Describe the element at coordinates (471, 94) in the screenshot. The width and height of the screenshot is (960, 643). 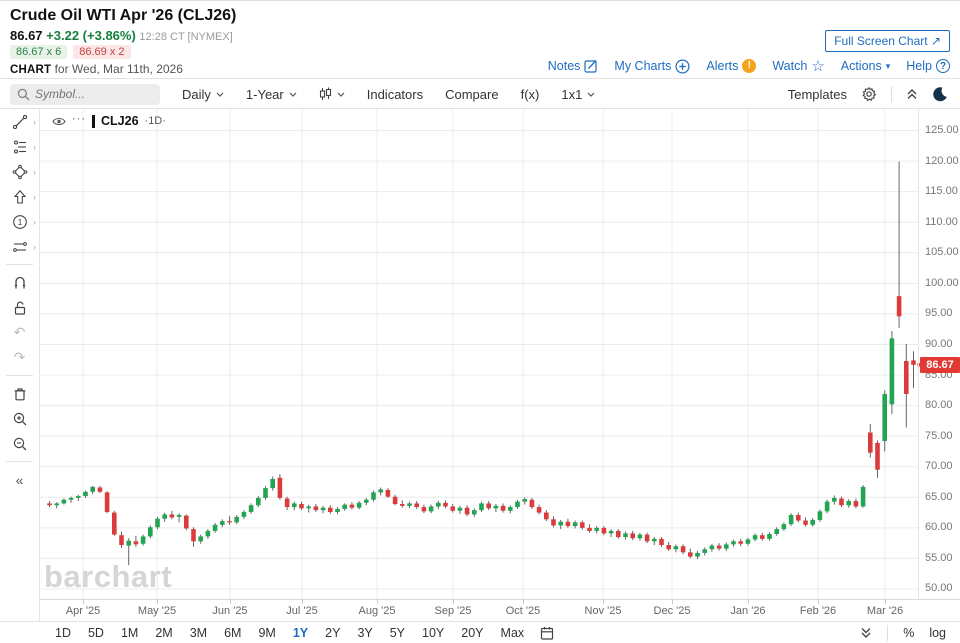
I see `compare-button: Compare` at that location.